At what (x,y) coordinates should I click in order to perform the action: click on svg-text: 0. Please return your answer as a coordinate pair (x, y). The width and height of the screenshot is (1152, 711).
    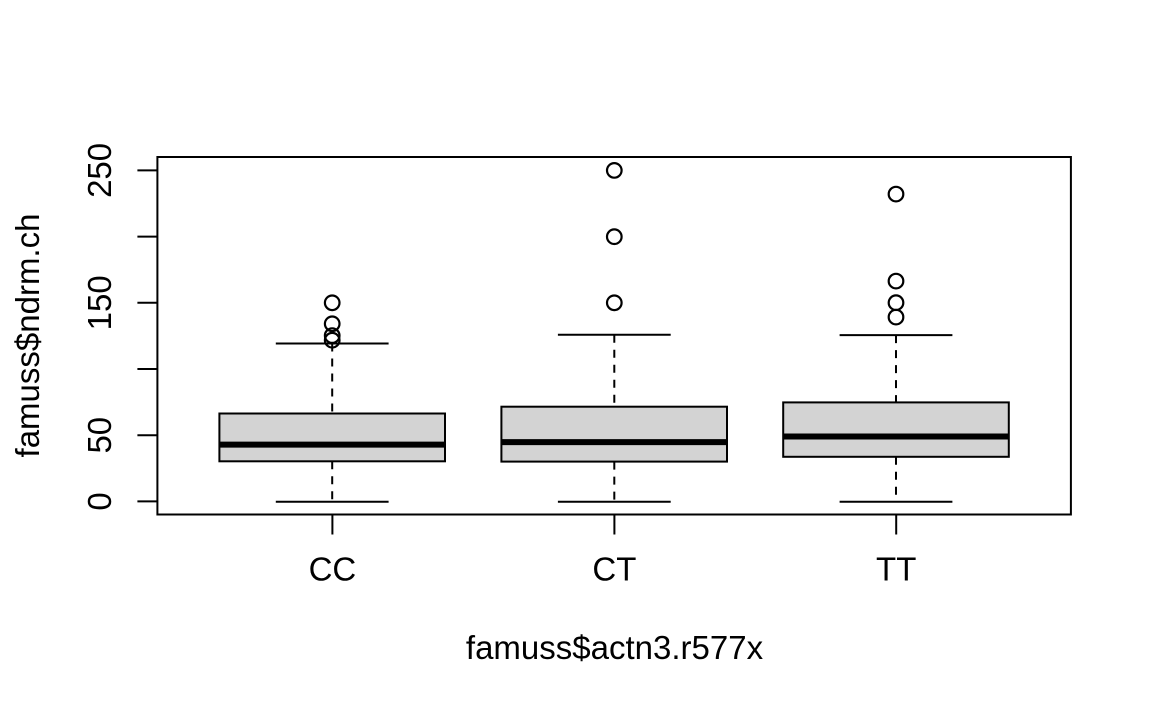
    Looking at the image, I should click on (99, 501).